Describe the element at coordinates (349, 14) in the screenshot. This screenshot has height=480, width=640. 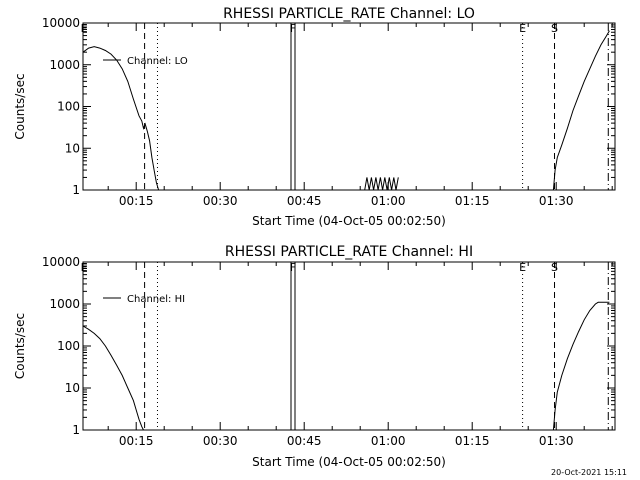
I see `chart-title: RHESSI PARTICLE_RATE Channel: LO` at that location.